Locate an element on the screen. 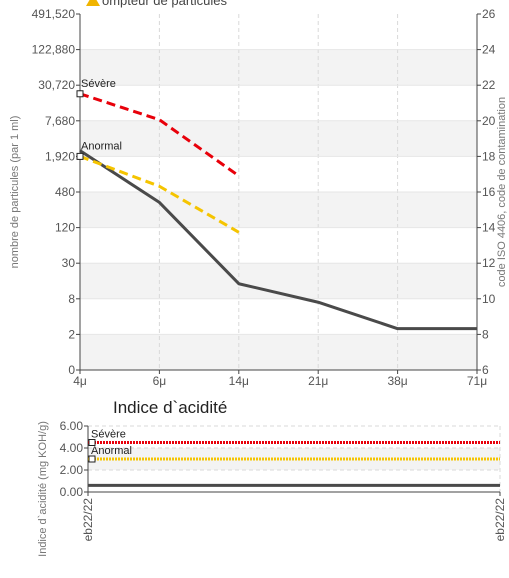 The width and height of the screenshot is (509, 578). particle-x-tick-label: 38μ is located at coordinates (397, 381).